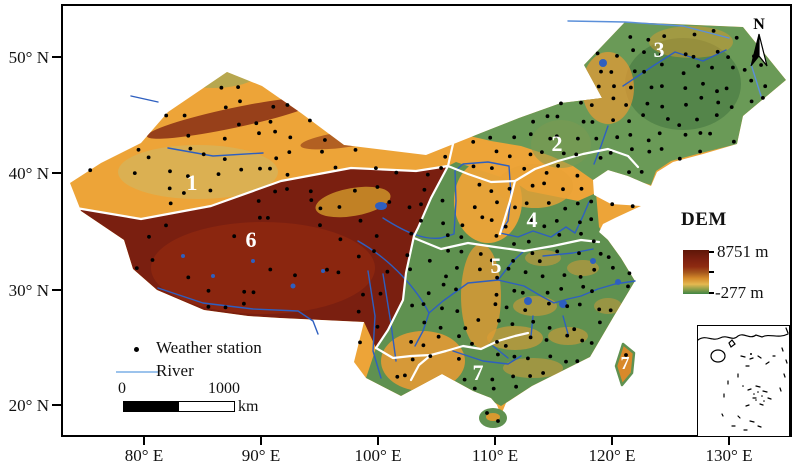  I want to click on weather-station-key-label: Weather station, so click(209, 347).